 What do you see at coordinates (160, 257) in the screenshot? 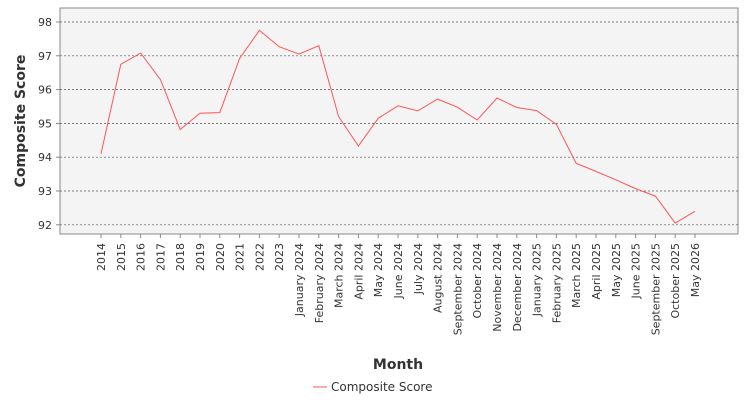
I see `x-tick-label: 2017` at bounding box center [160, 257].